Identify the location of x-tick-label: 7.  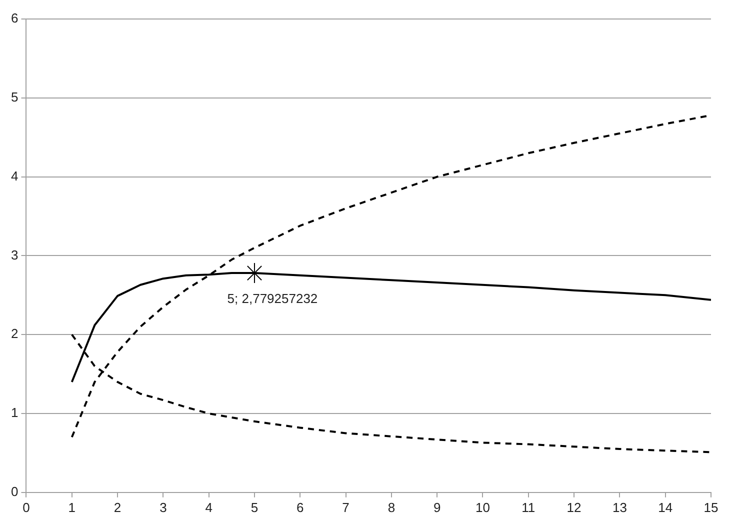
(346, 507).